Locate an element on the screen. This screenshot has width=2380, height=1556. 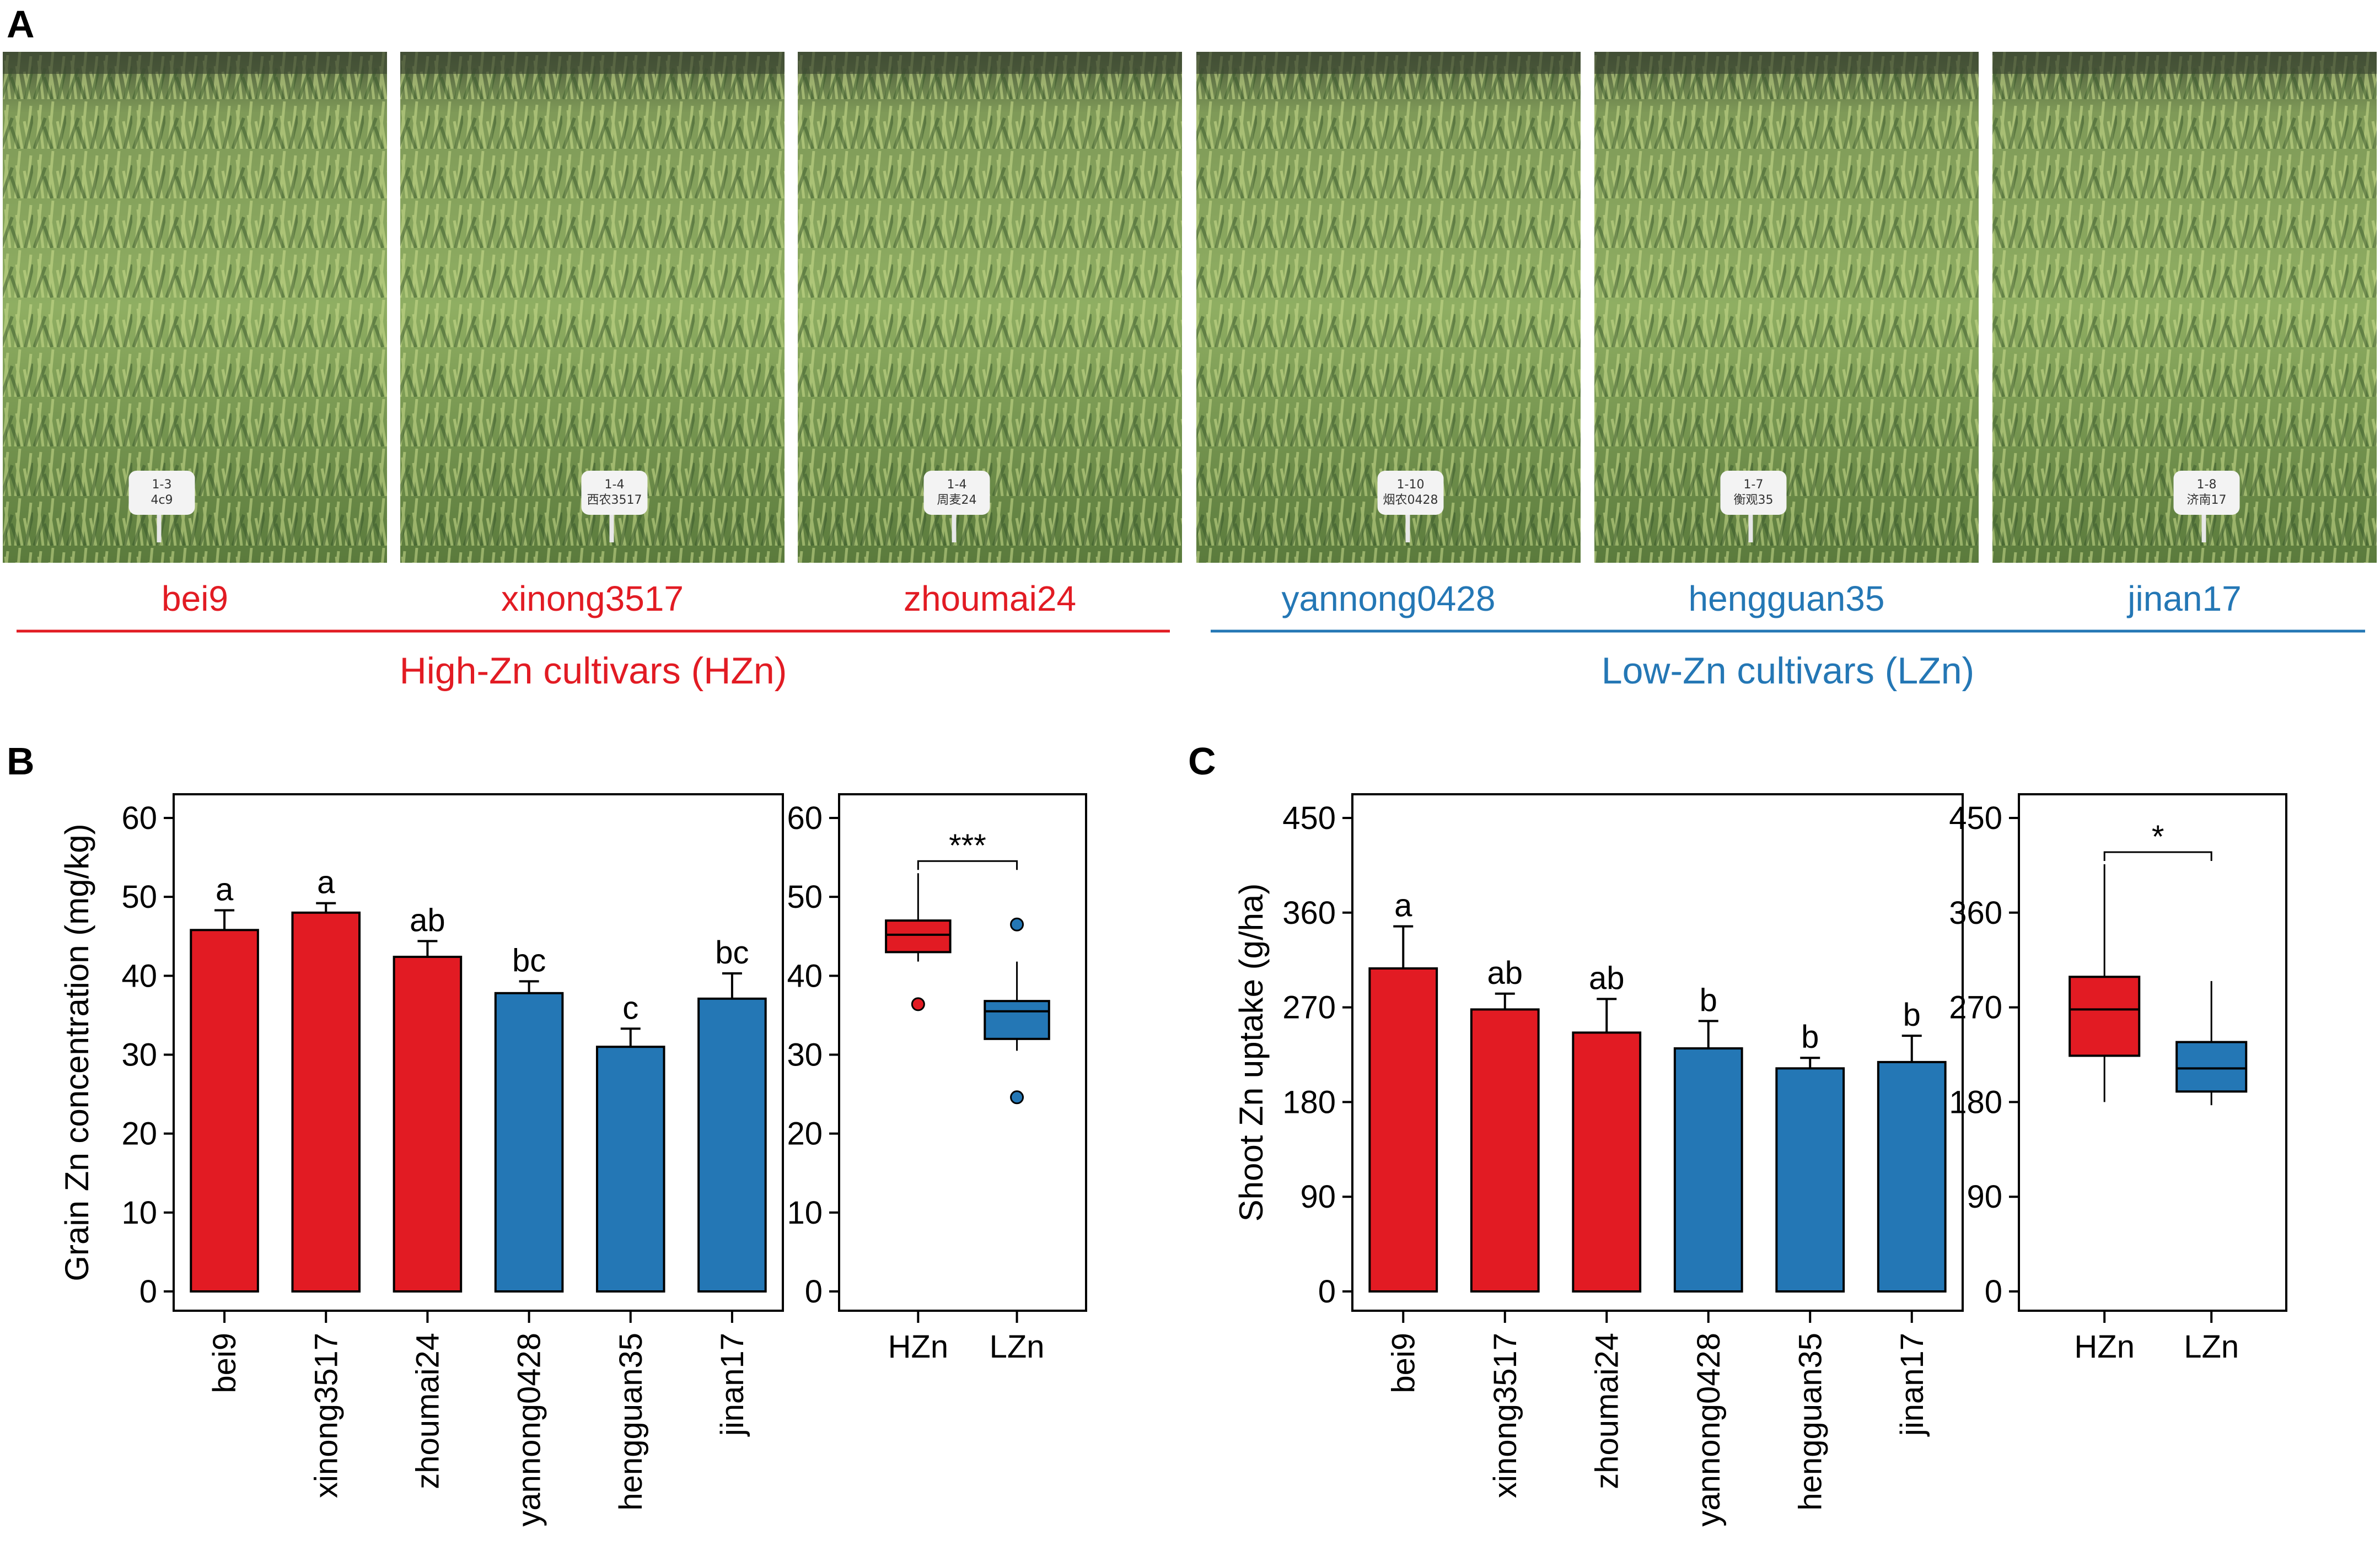
plot-tag-text: 济南17 is located at coordinates (2207, 500).